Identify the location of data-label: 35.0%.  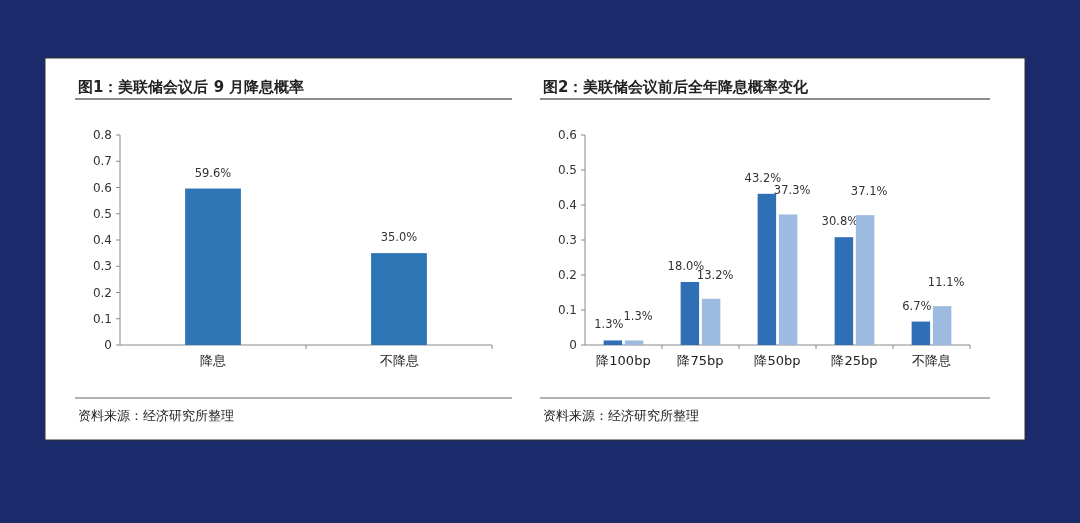
(399, 237).